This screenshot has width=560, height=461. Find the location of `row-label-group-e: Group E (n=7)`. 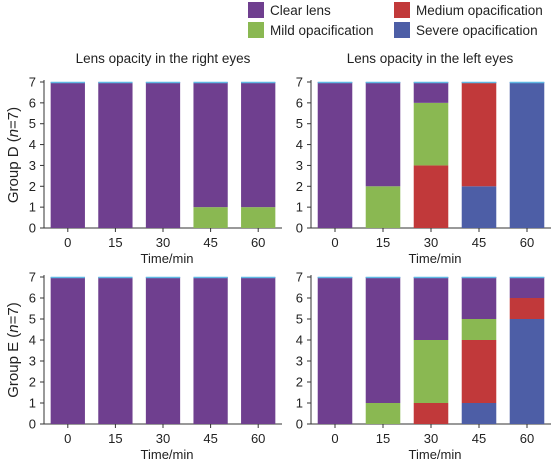

row-label-group-e: Group E (n=7) is located at coordinates (13, 349).